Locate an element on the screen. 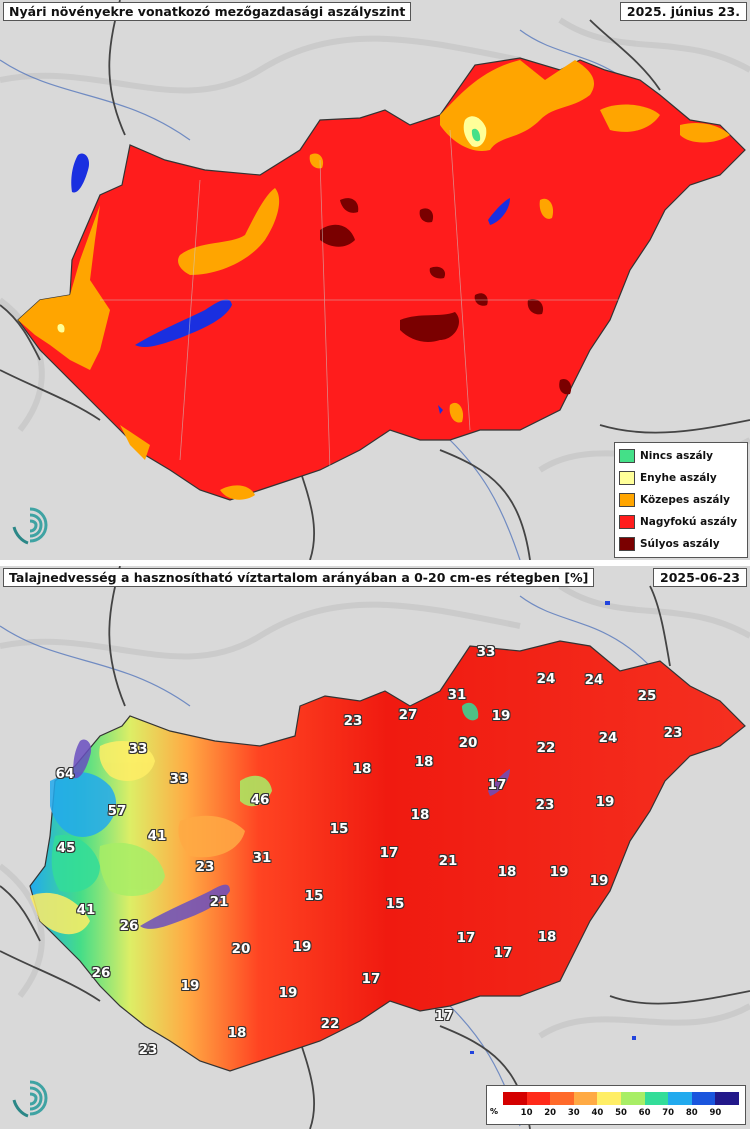  station-value: 64 is located at coordinates (65, 774).